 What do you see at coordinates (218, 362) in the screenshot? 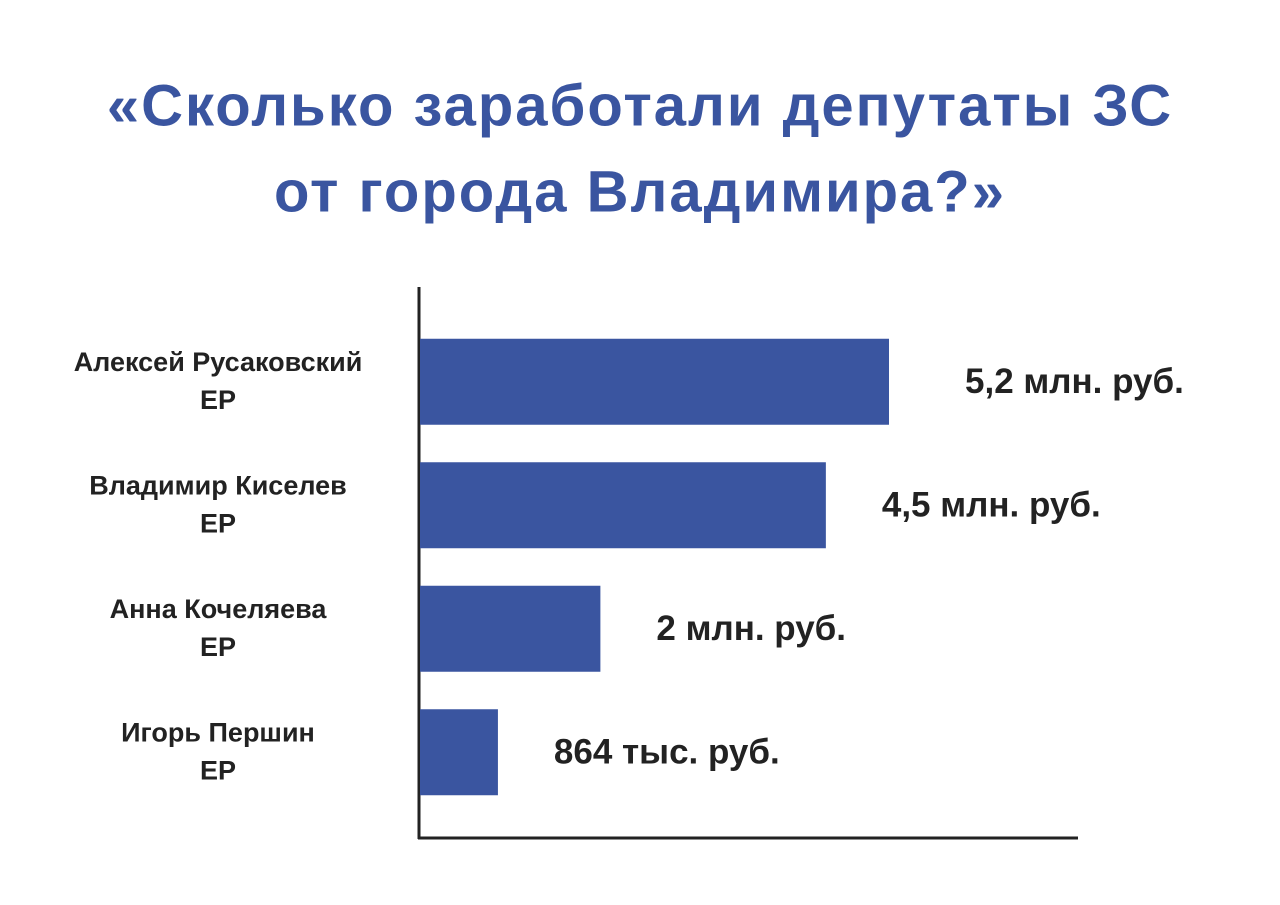
I see `category-label: Алексей Русаковский` at bounding box center [218, 362].